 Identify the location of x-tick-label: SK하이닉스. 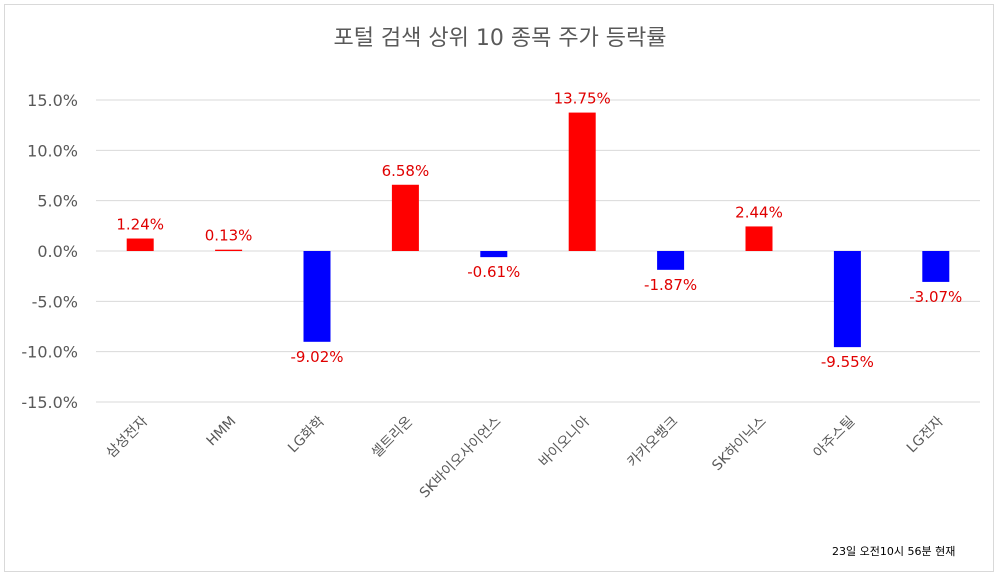
(739, 443).